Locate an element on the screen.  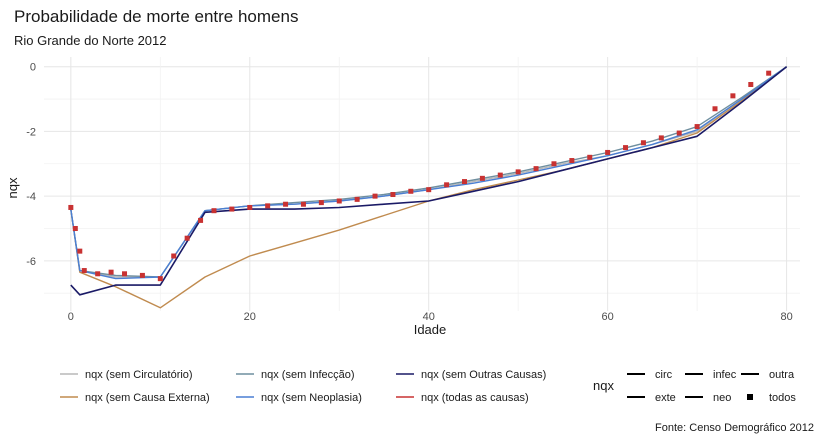
y-tick-label: -4 is located at coordinates (31, 197).